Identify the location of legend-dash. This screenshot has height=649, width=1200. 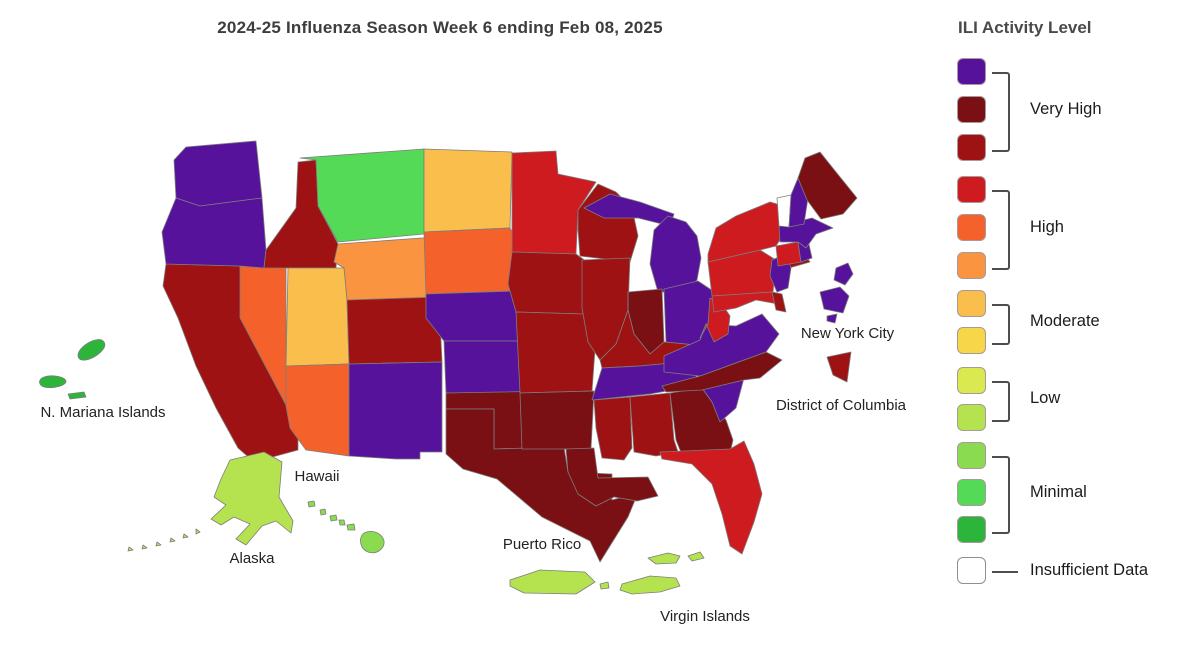
(1005, 571).